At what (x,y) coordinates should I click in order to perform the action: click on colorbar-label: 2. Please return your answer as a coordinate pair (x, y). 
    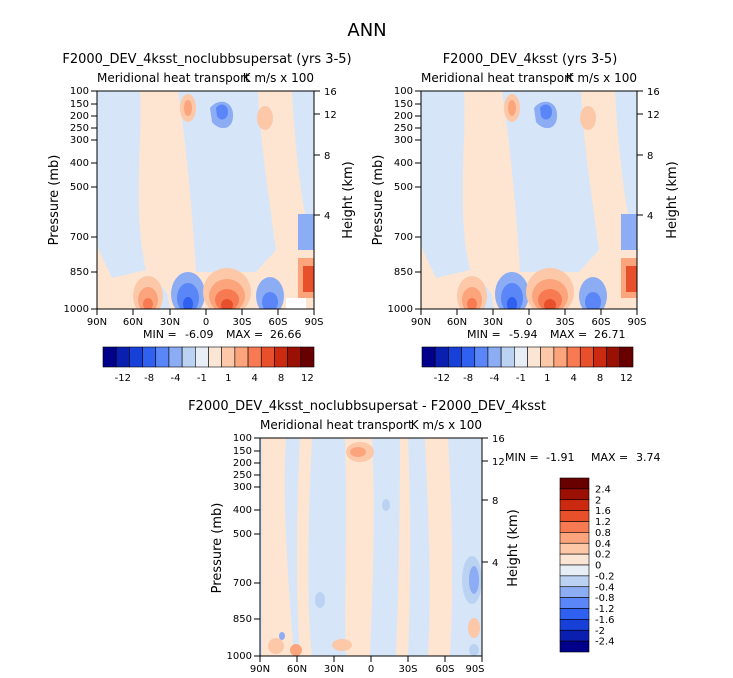
    Looking at the image, I should click on (598, 500).